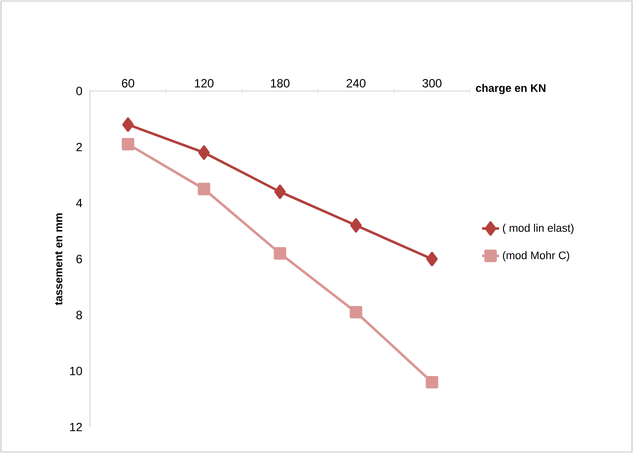 The height and width of the screenshot is (453, 633). Describe the element at coordinates (538, 229) in the screenshot. I see `legend-label: ( mod lin elast)` at that location.